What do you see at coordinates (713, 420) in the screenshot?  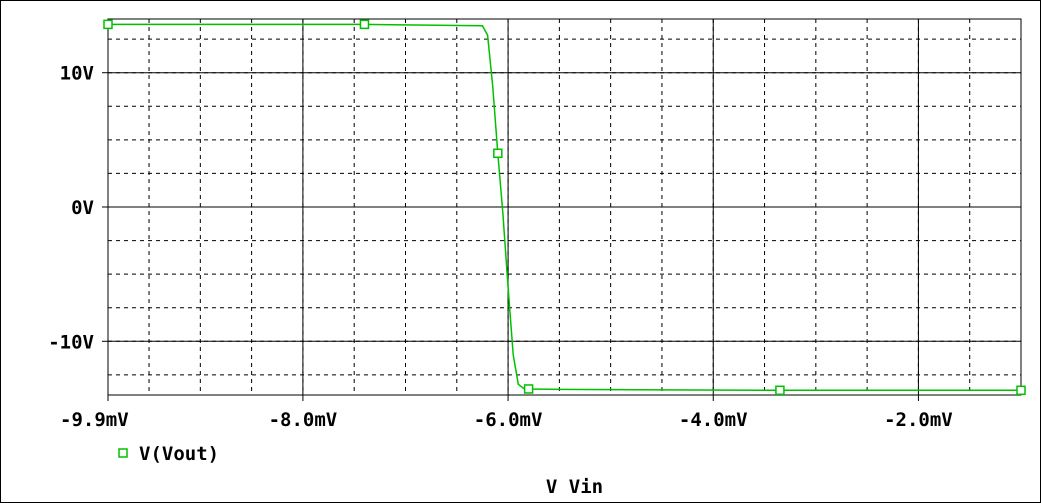 I see `x-tick-label-3: -4.0mV` at bounding box center [713, 420].